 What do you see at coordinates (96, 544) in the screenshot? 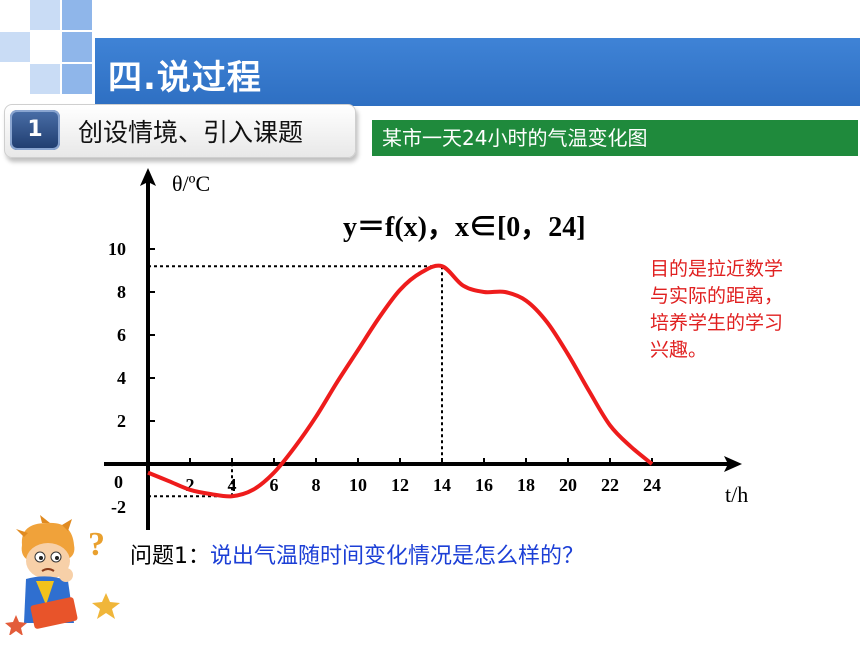
I see `question-mark-icon: ?` at bounding box center [96, 544].